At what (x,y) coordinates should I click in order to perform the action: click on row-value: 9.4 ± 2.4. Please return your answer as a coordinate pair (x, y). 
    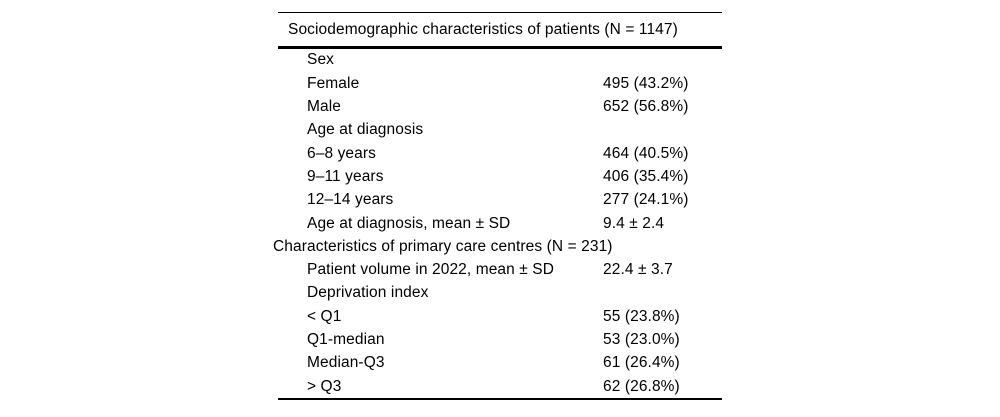
    Looking at the image, I should click on (634, 223).